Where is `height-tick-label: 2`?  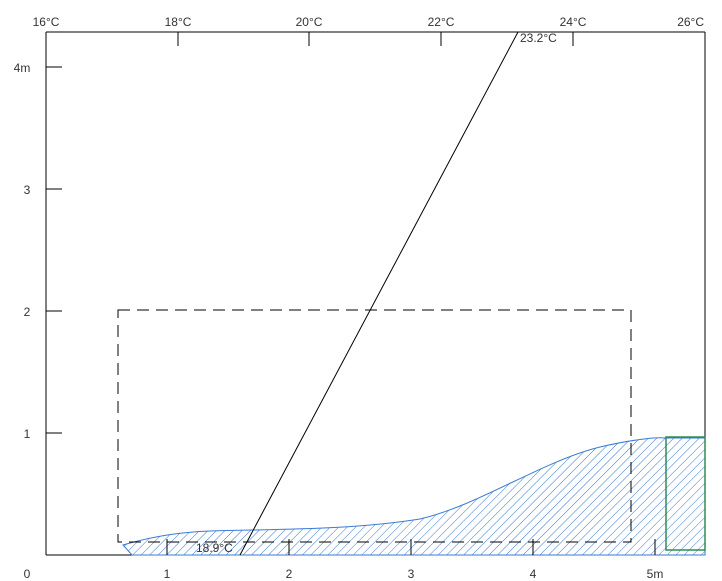
height-tick-label: 2 is located at coordinates (27, 312).